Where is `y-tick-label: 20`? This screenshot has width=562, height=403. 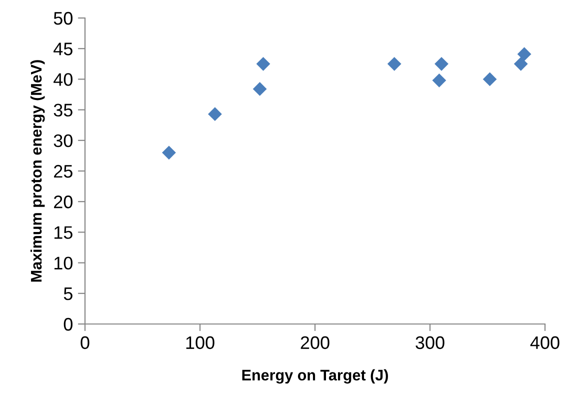 y-tick-label: 20 is located at coordinates (63, 202).